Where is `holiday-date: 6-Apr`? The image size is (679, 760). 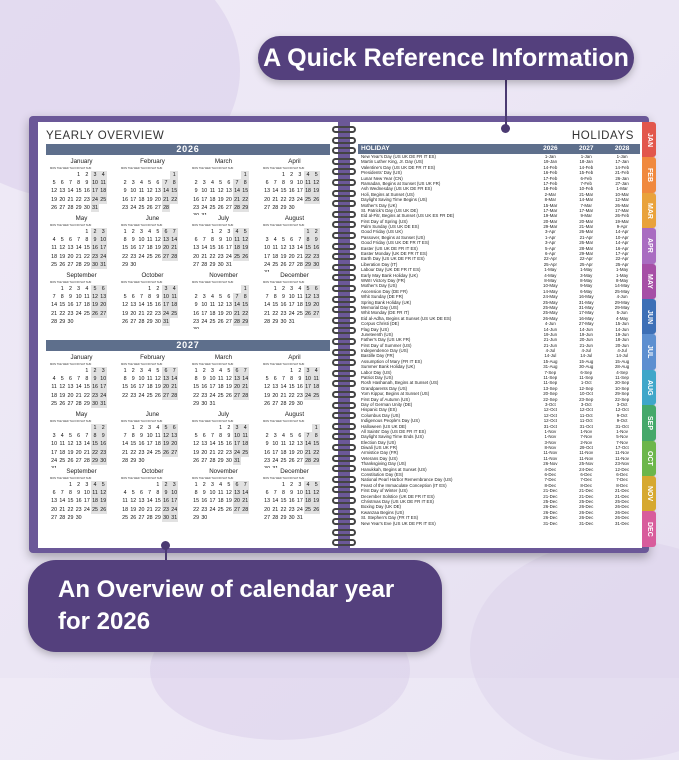 holiday-date: 6-Apr is located at coordinates (550, 254).